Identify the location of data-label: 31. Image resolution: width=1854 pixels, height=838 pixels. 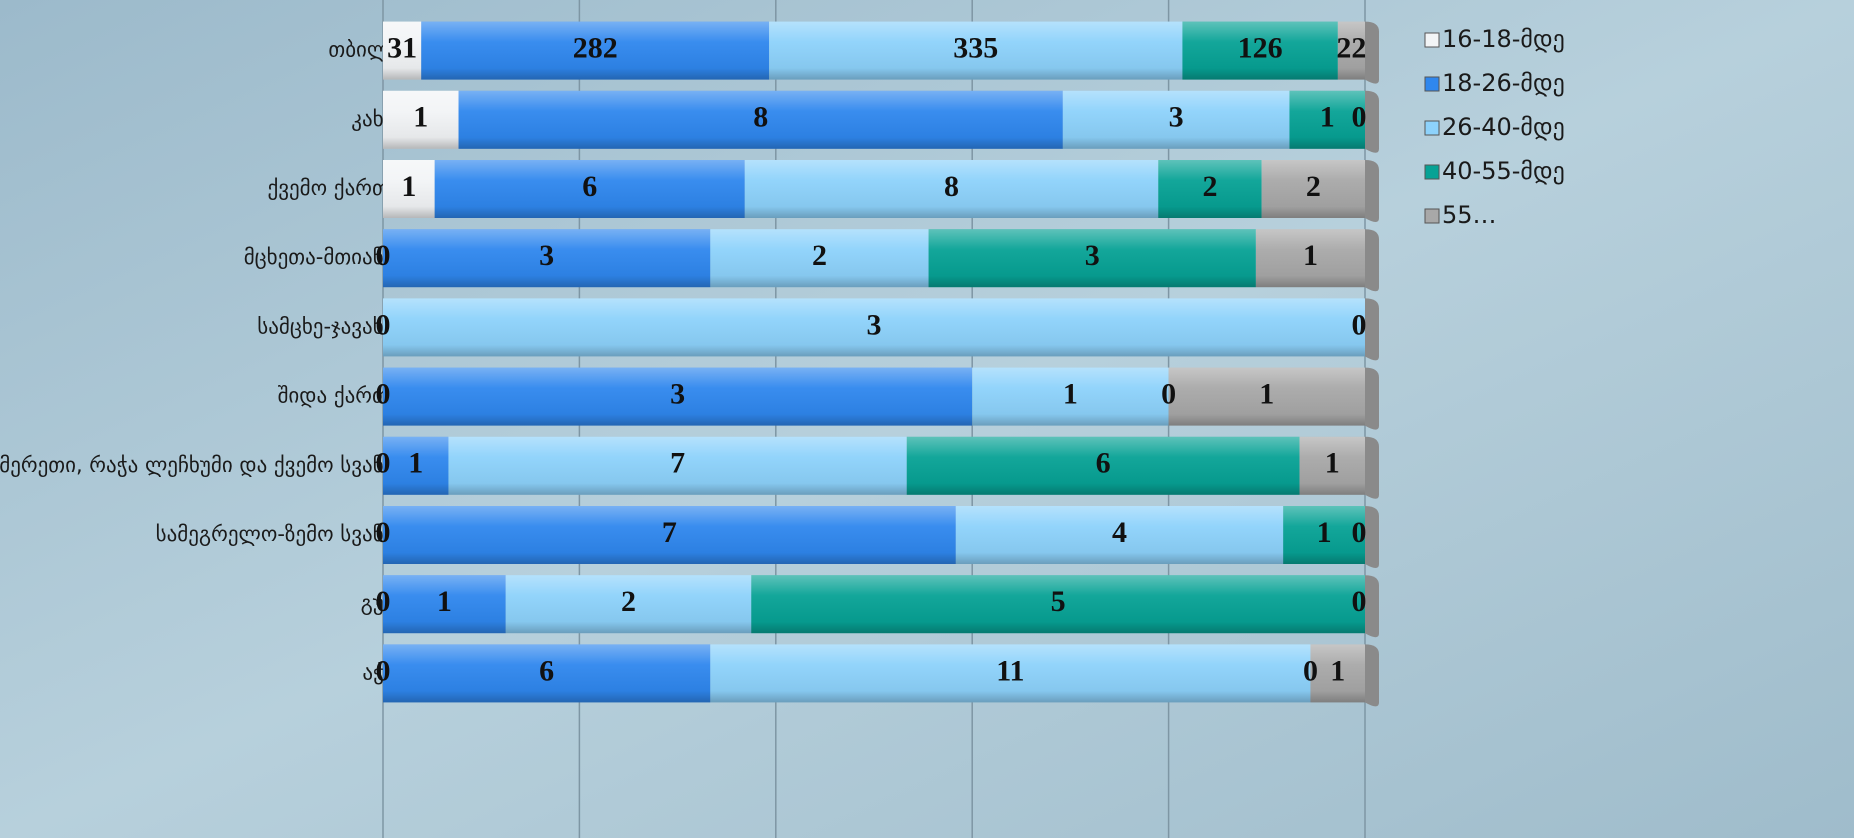
(402, 47).